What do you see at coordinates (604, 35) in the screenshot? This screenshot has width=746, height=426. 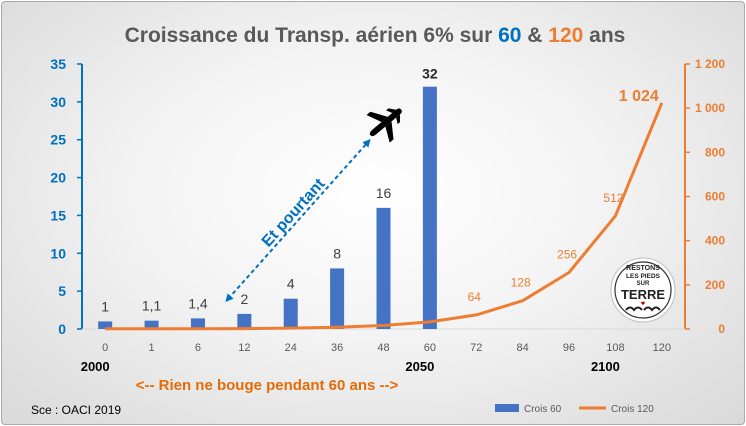 I see `title-suffix: ans` at bounding box center [604, 35].